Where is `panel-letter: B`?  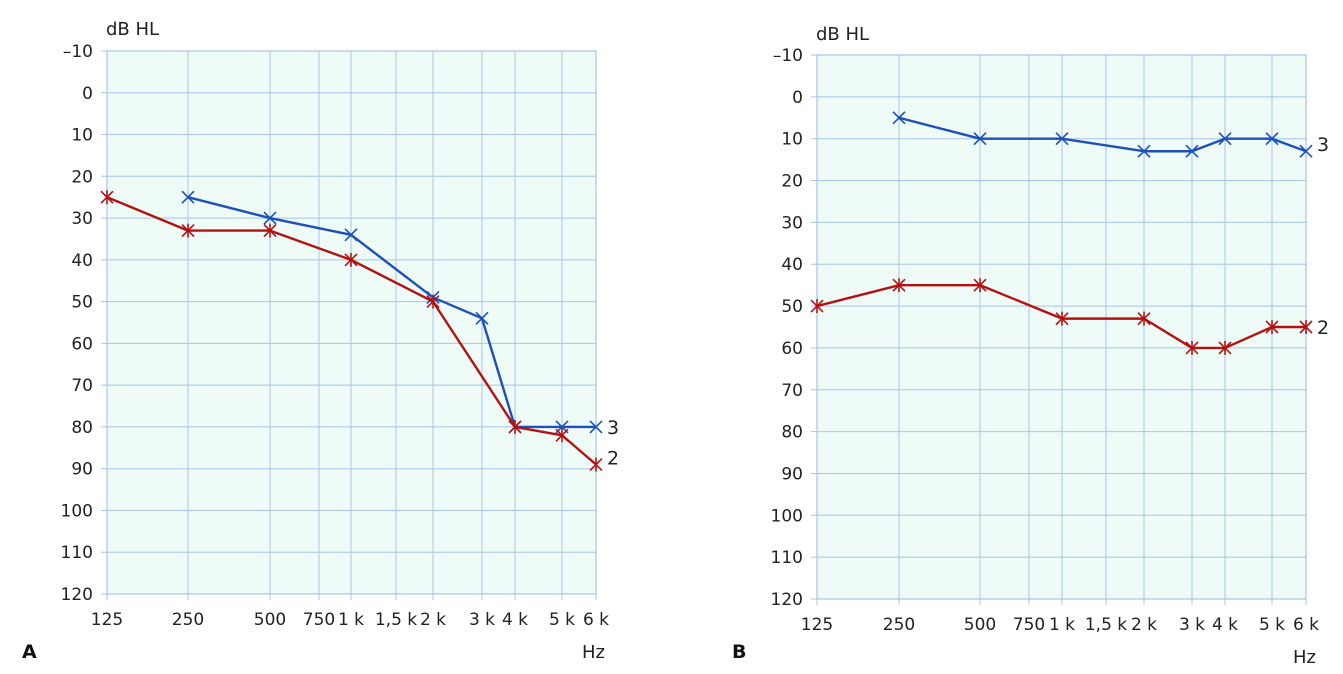
panel-letter: B is located at coordinates (739, 652).